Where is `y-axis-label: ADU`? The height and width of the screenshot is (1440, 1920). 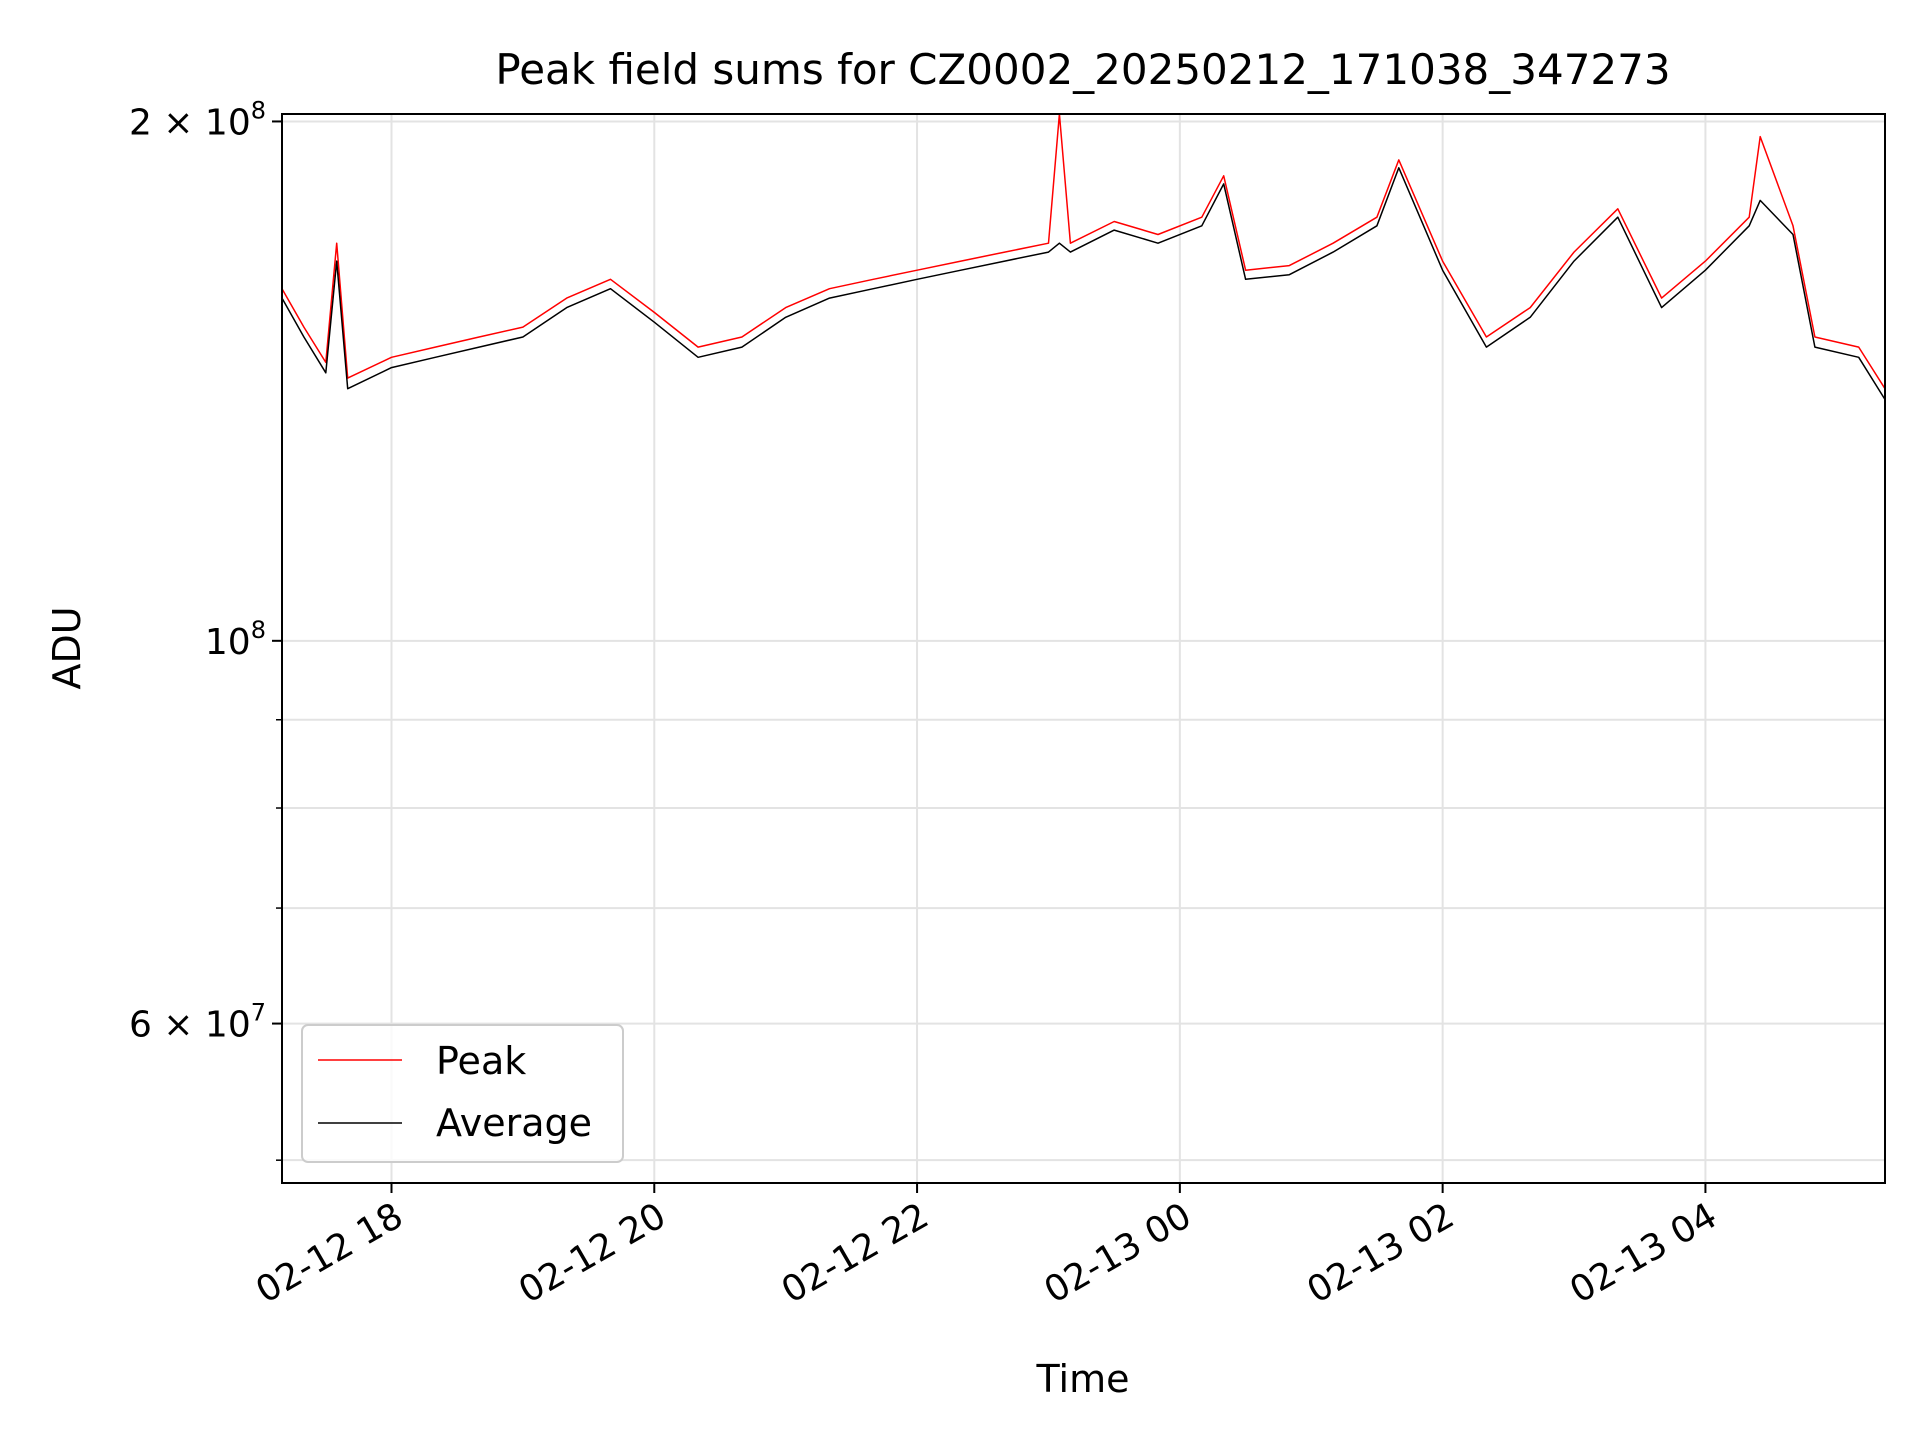
y-axis-label: ADU is located at coordinates (67, 647).